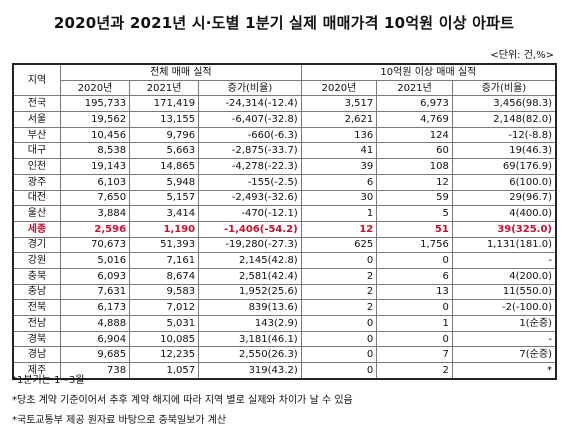 The height and width of the screenshot is (429, 568). Describe the element at coordinates (250, 339) in the screenshot. I see `cell-achg: 3,181(46.1)` at that location.